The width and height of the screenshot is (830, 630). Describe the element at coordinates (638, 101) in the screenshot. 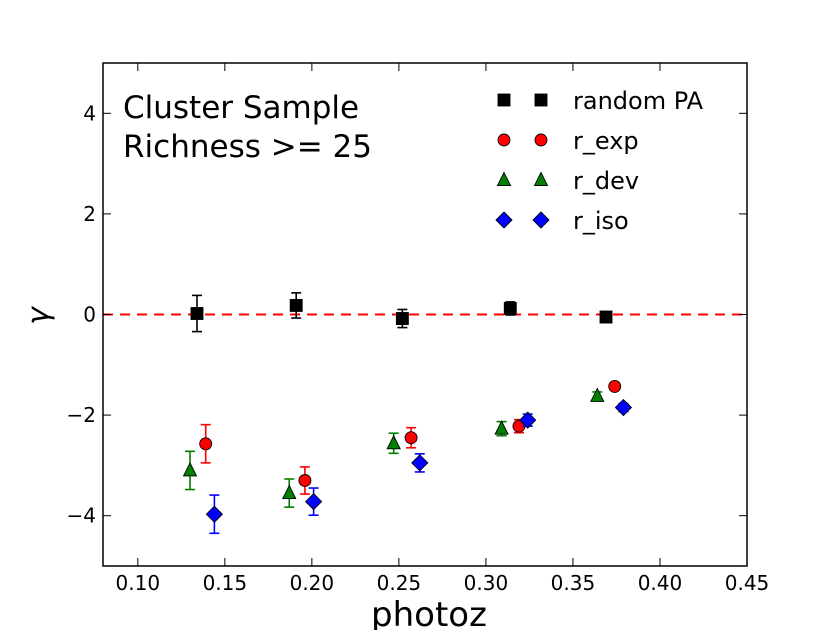

I see `legend-label: random PA` at that location.